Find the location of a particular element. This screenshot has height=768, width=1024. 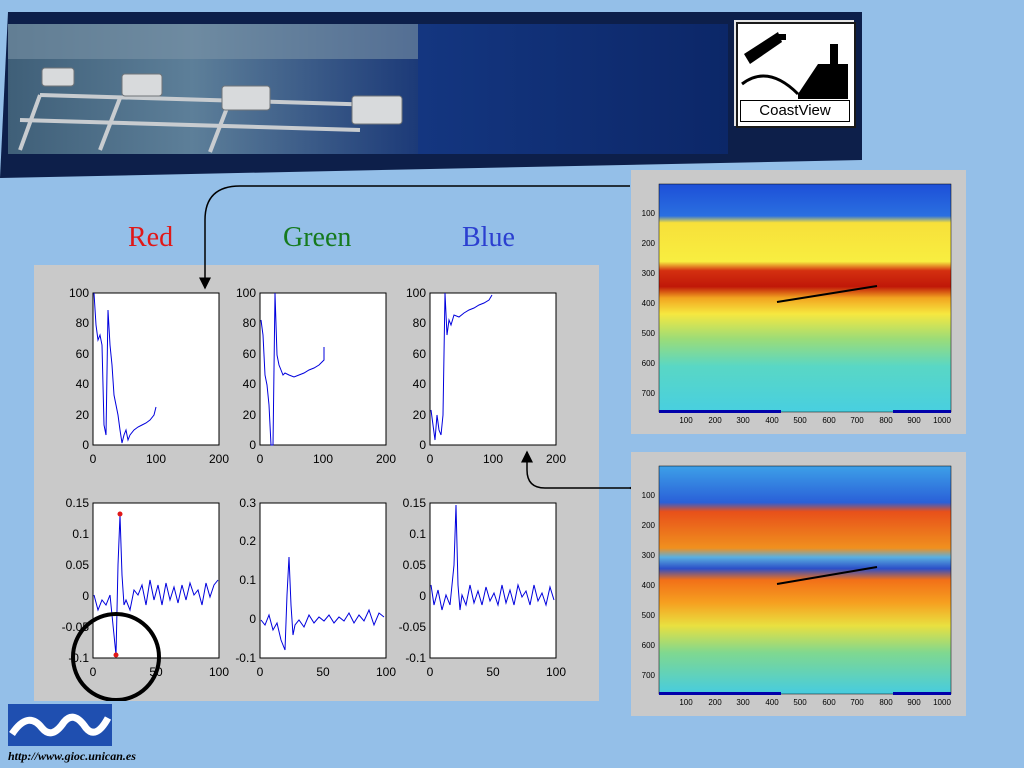

logo-label: CoastView is located at coordinates (795, 111).